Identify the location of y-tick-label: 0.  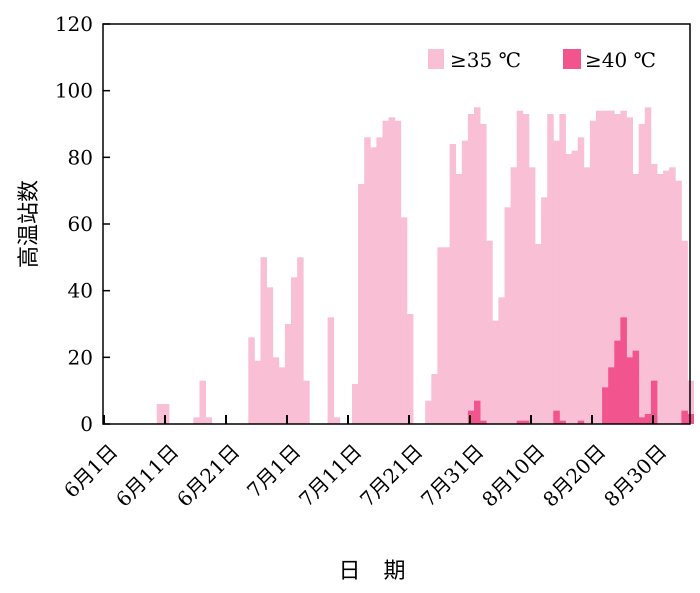
(86, 424).